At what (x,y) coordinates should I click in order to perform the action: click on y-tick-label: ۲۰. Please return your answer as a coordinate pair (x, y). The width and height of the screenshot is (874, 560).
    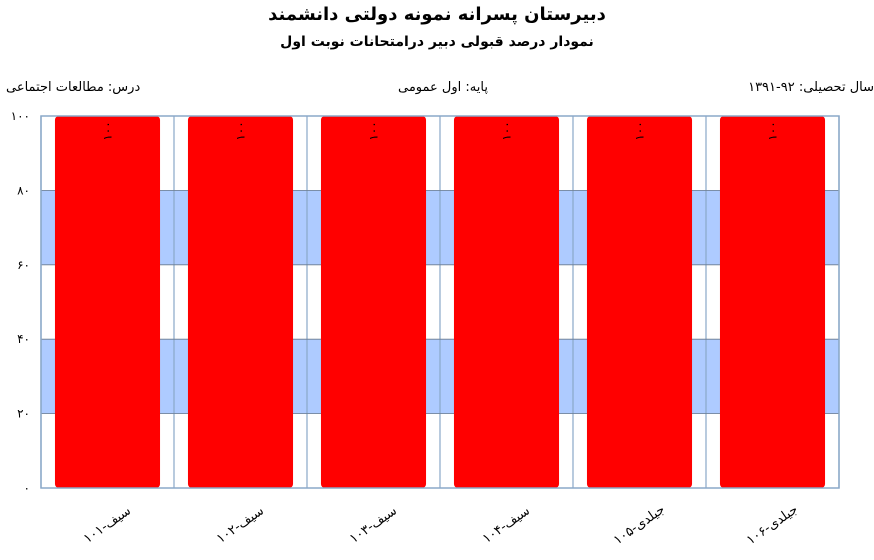
    Looking at the image, I should click on (23, 414).